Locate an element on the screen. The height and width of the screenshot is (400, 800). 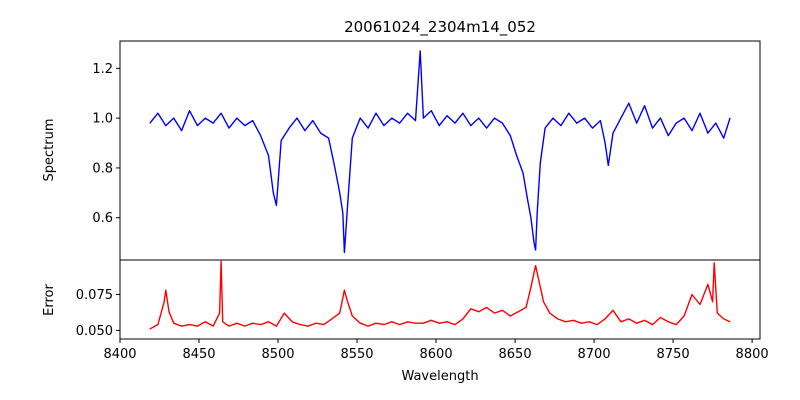
chart-title: 20061024_2304m14_052 is located at coordinates (440, 27).